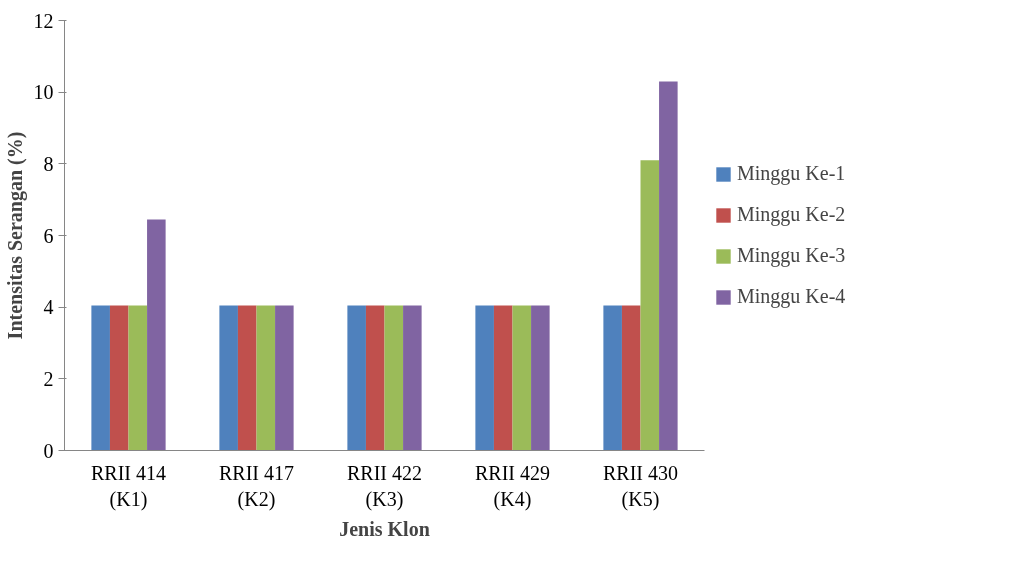 This screenshot has height=576, width=1010. I want to click on y-tick-label: 4, so click(48, 307).